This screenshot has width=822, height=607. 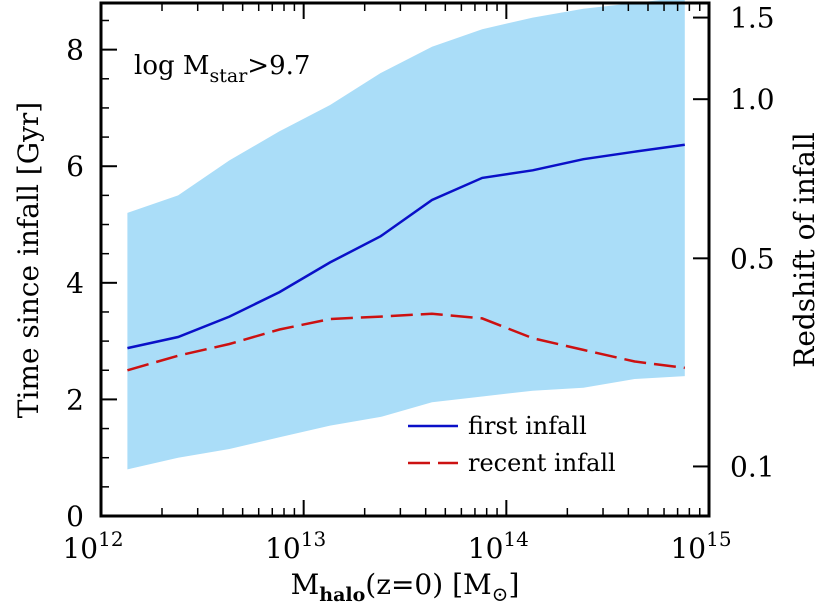 I want to click on x-tick-label: 1015, so click(x=700, y=546).